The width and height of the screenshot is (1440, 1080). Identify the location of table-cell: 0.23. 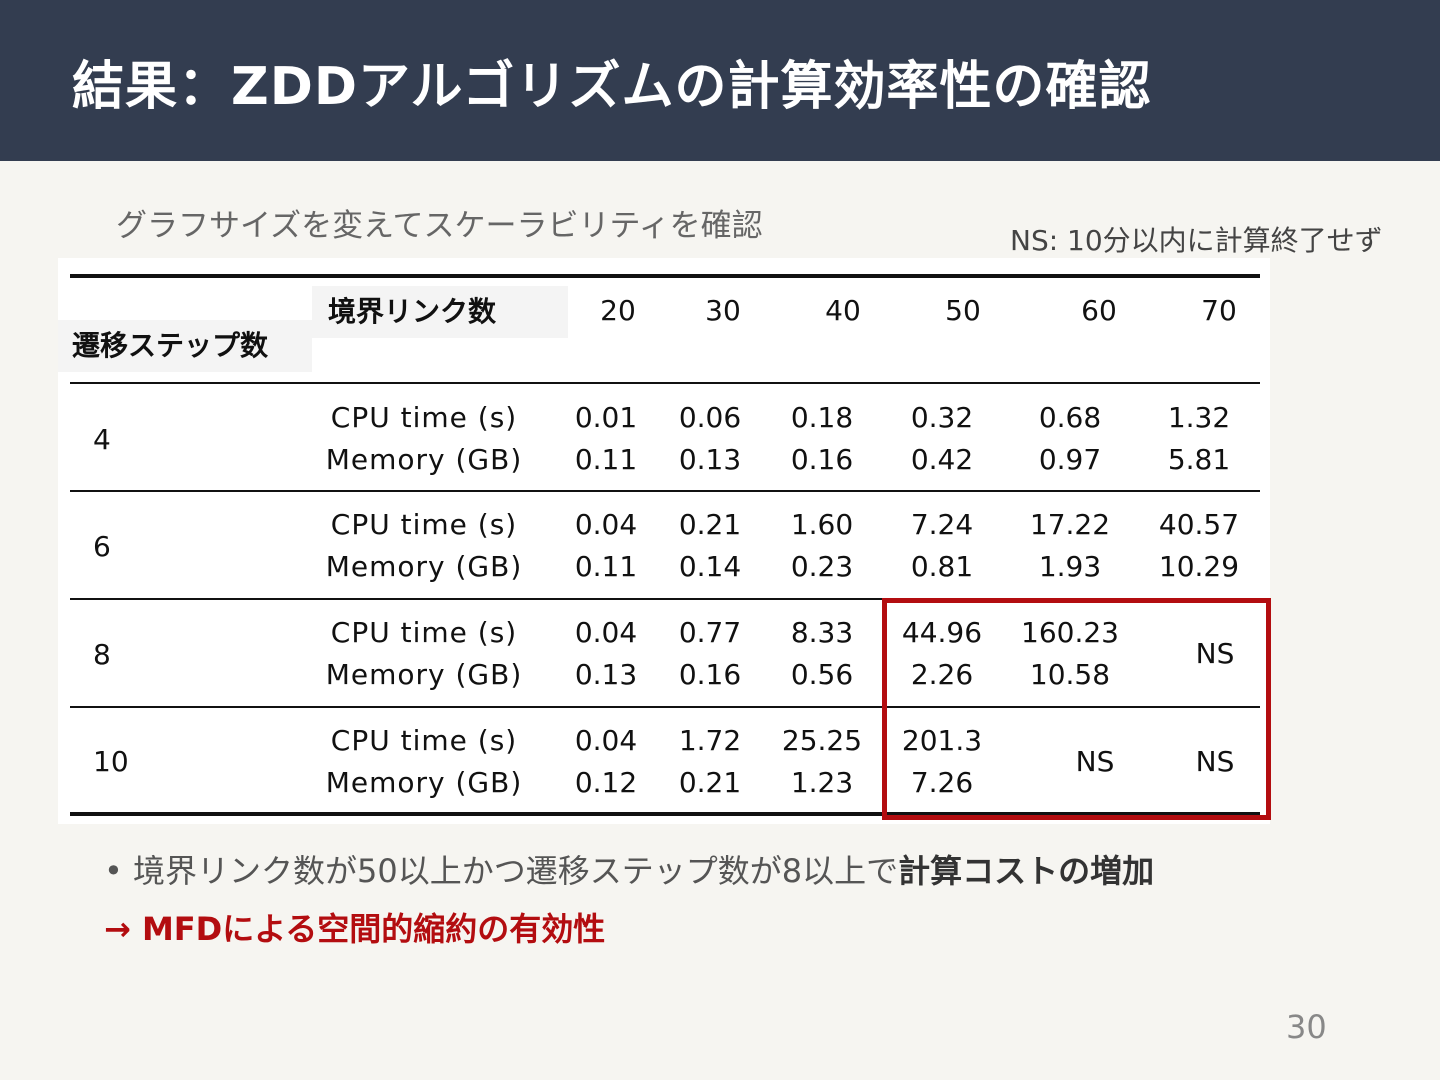
(822, 566).